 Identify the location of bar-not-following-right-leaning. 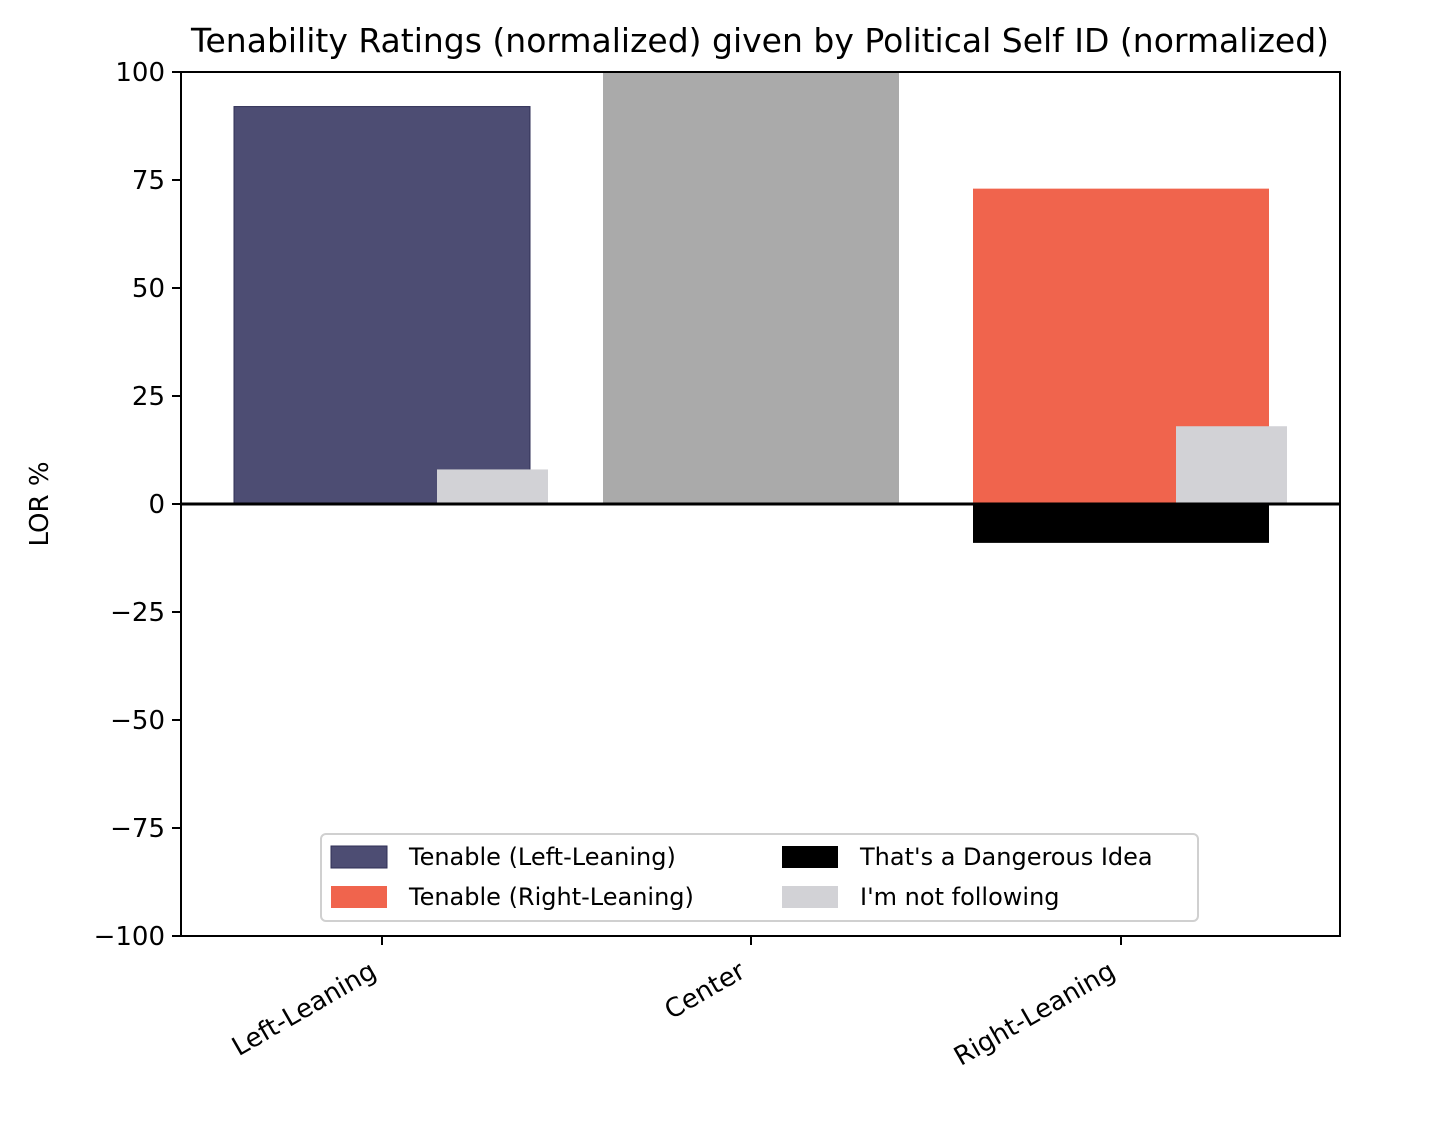
(1231, 465).